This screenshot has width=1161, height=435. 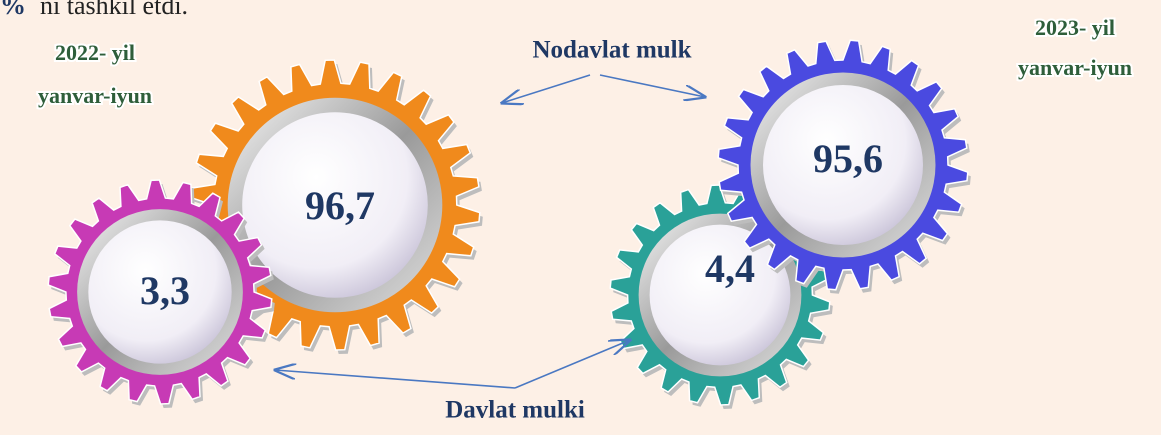 What do you see at coordinates (340, 205) in the screenshot?
I see `gear-value: 96,7` at bounding box center [340, 205].